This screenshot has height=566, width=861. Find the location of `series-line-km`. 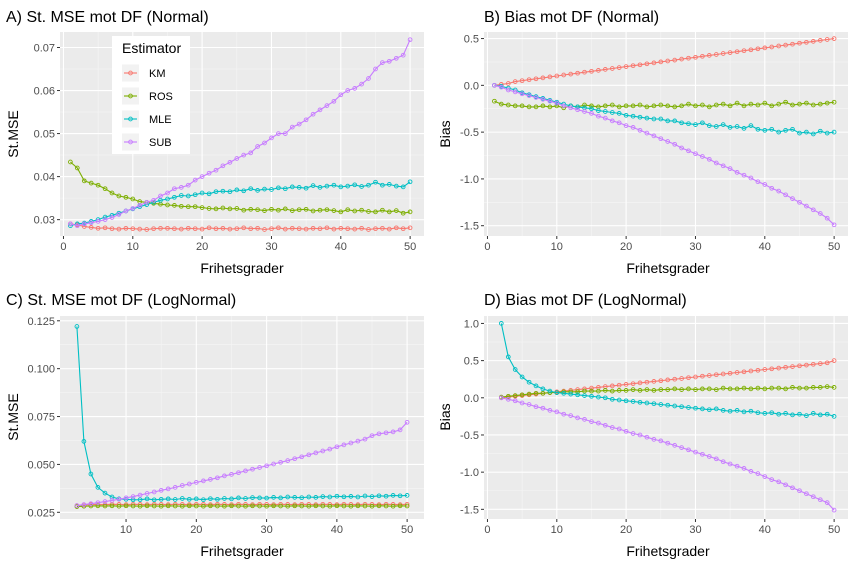

series-line-km is located at coordinates (664, 62).